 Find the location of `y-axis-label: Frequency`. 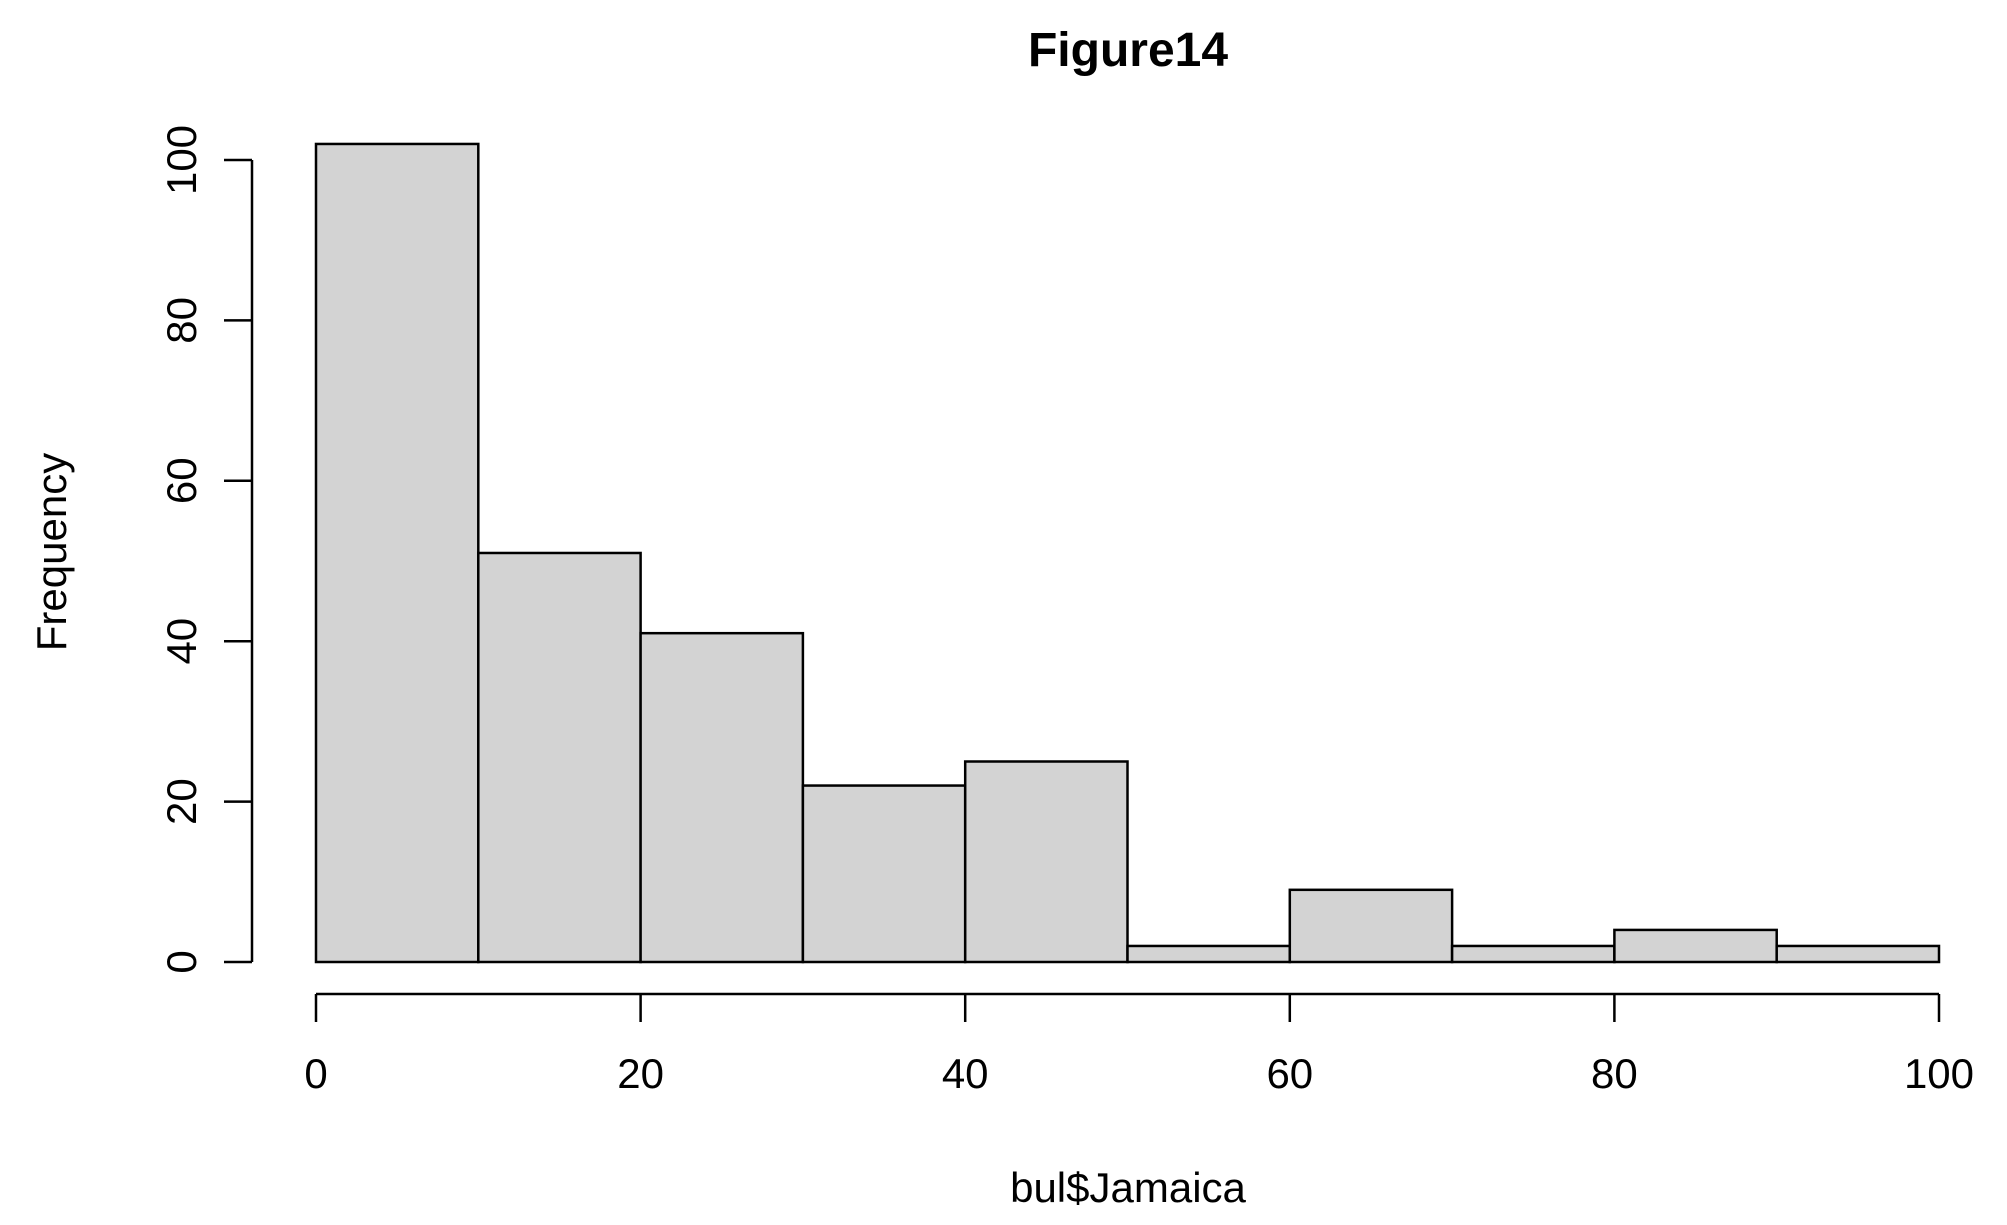

y-axis-label: Frequency is located at coordinates (51, 552).